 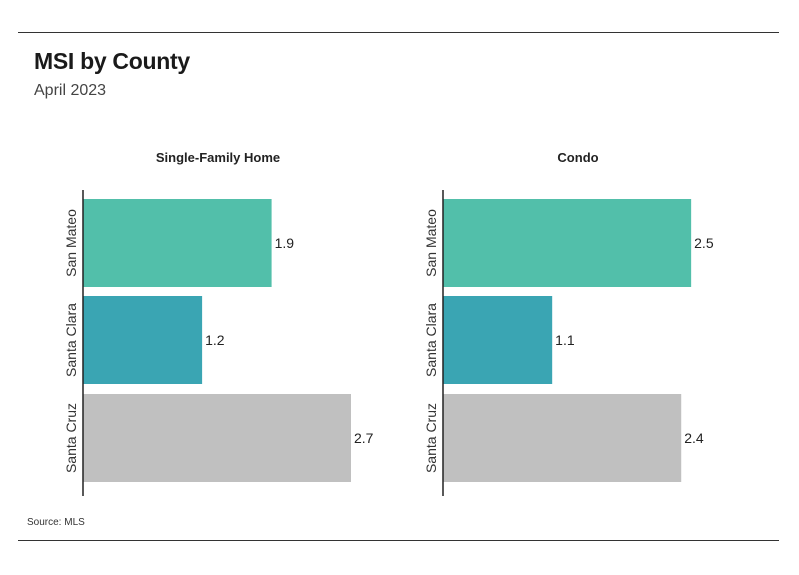 I want to click on value-label: 2.7, so click(x=364, y=438).